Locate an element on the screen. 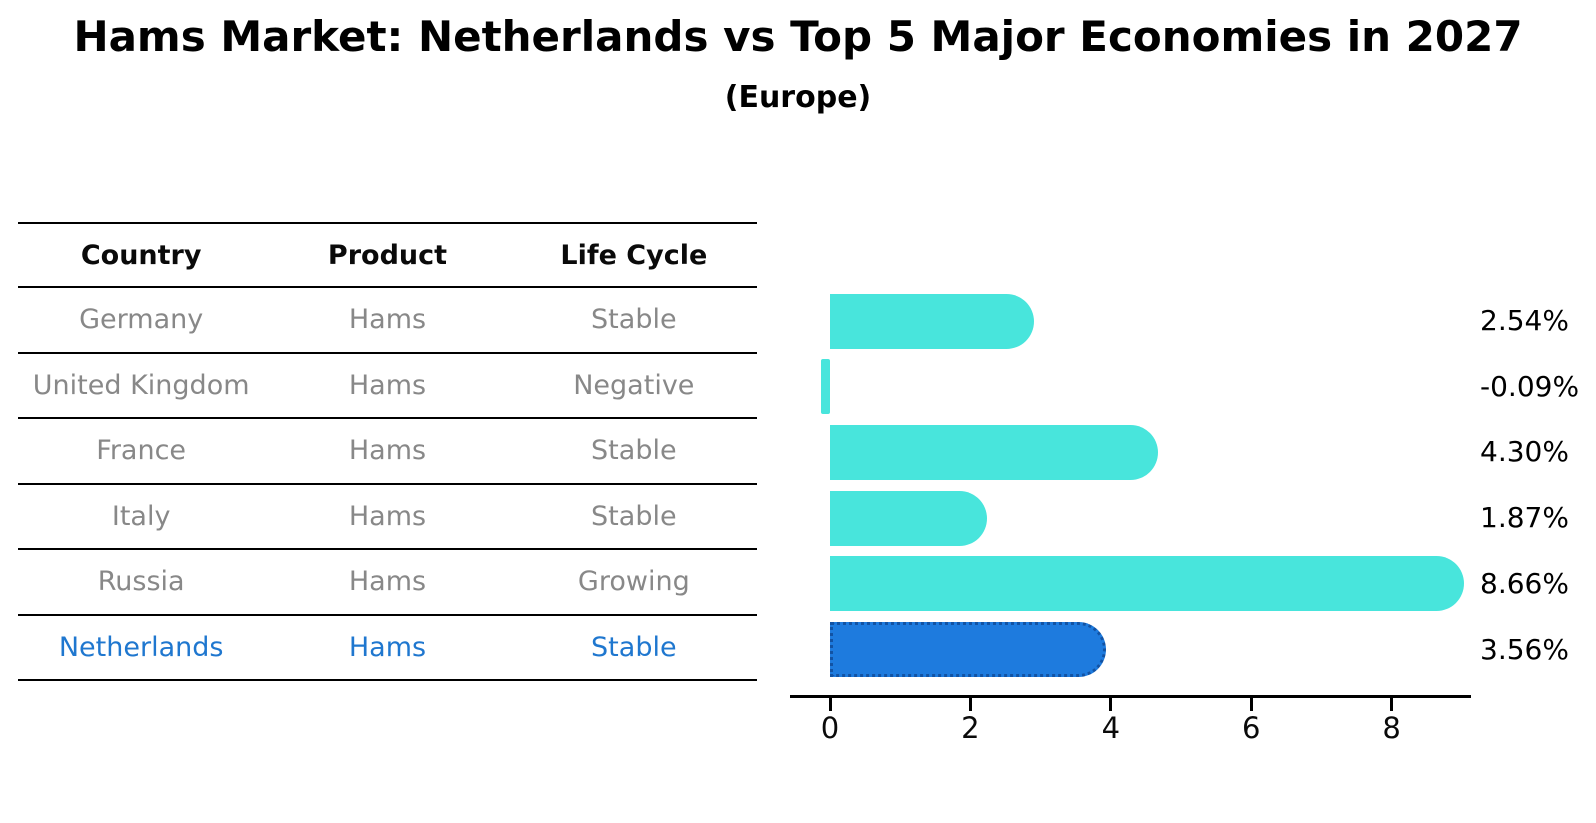 The width and height of the screenshot is (1596, 823). table-row: France Hams Stable is located at coordinates (387, 452).